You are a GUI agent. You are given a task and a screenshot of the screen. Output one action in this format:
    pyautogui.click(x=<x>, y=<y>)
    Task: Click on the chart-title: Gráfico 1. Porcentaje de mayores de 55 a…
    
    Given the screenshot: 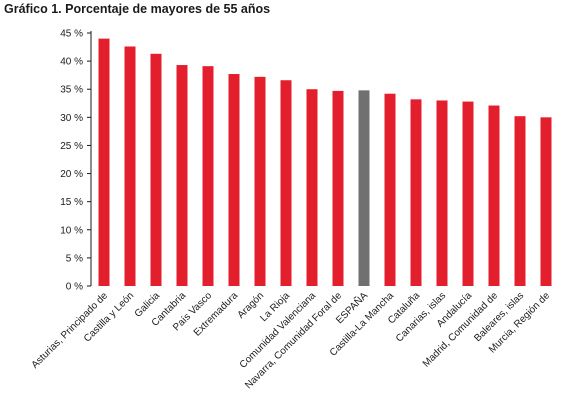 What is the action you would take?
    pyautogui.click(x=137, y=9)
    